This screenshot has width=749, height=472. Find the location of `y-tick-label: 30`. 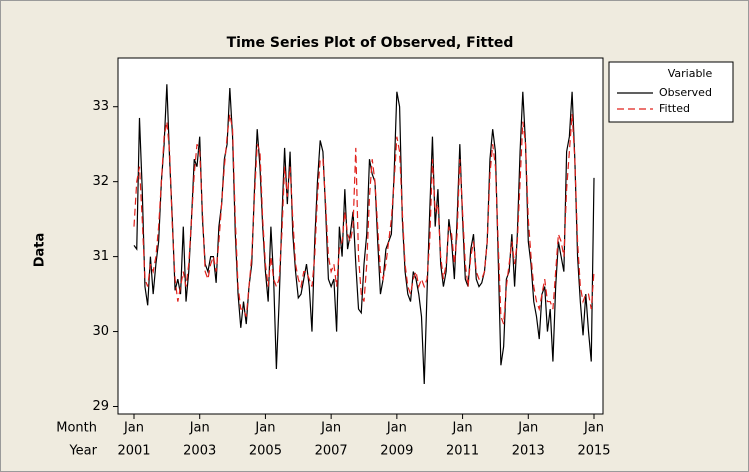

y-tick-label: 30 is located at coordinates (100, 331).